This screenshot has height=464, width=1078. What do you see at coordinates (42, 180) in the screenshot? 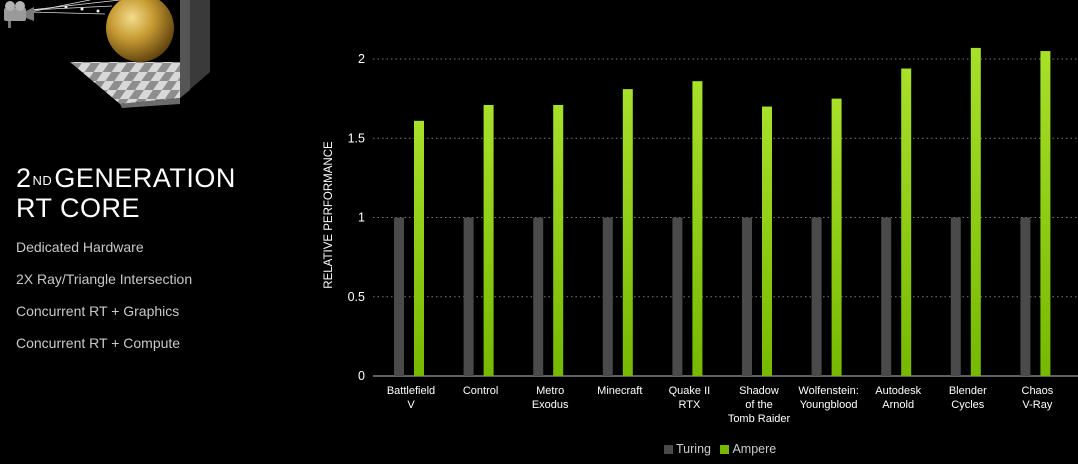
I see `title-ordinal-suffix: ND` at bounding box center [42, 180].